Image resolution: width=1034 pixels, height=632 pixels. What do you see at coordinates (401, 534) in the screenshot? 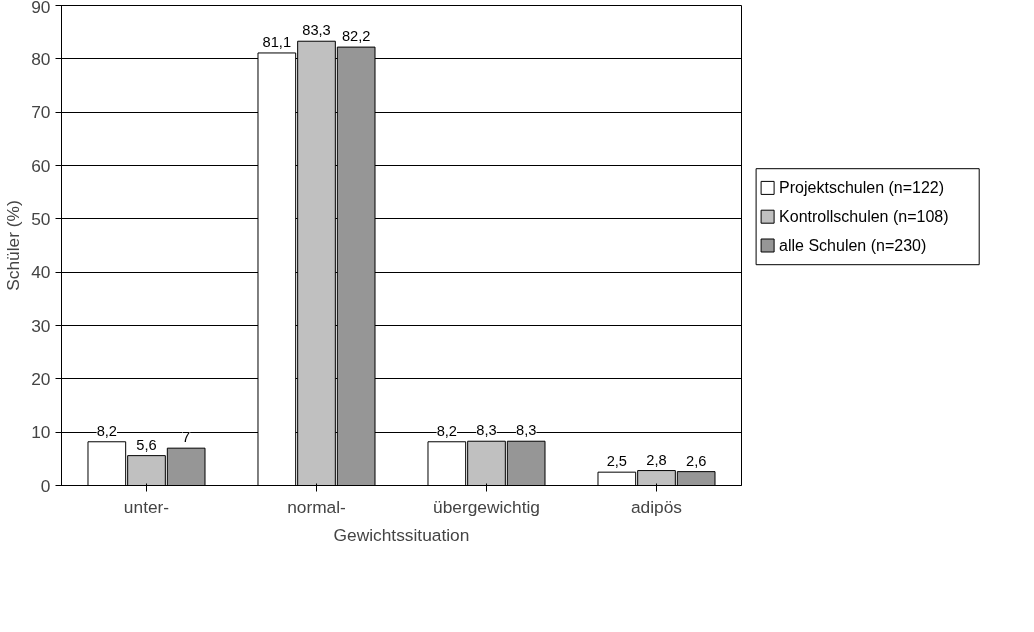
I see `x-axis-title: Gewichtssituation` at bounding box center [401, 534].